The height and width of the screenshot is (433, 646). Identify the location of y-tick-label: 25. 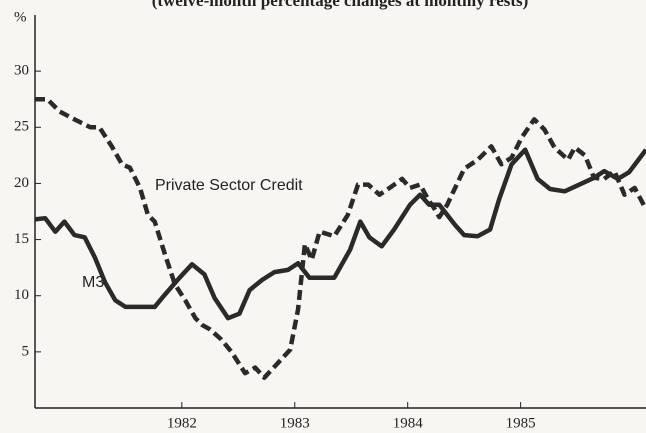
(21, 127).